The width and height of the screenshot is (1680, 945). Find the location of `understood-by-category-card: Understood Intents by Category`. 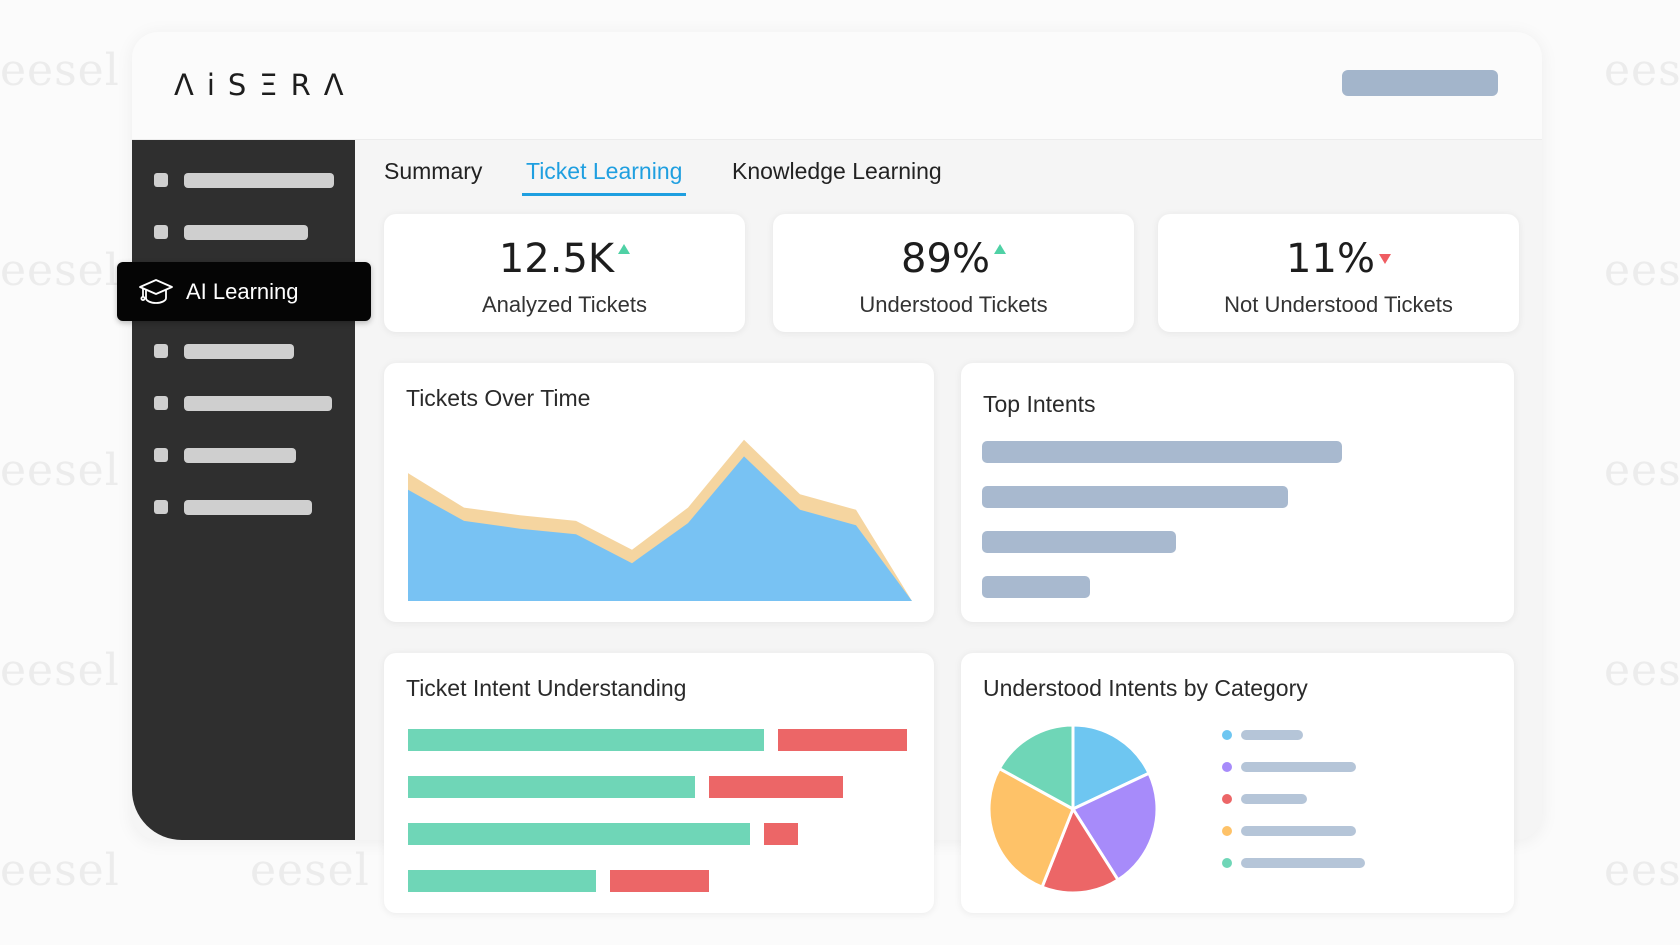

understood-by-category-card: Understood Intents by Category is located at coordinates (1237, 783).